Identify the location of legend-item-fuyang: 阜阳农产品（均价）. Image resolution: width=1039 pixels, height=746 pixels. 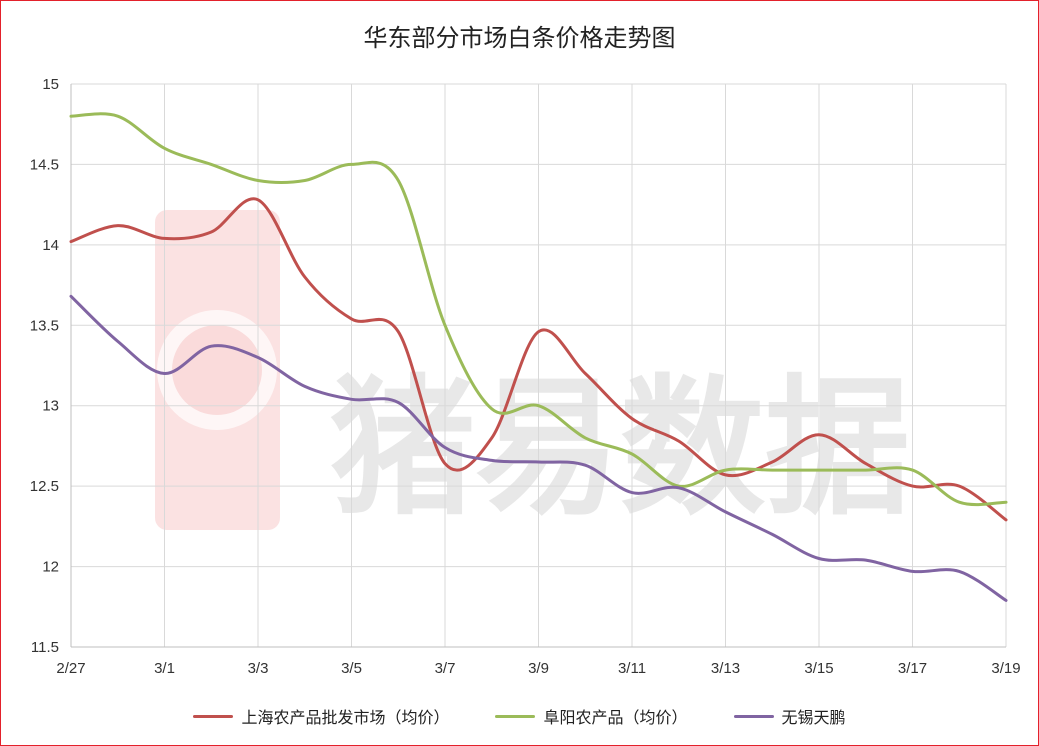
(591, 716).